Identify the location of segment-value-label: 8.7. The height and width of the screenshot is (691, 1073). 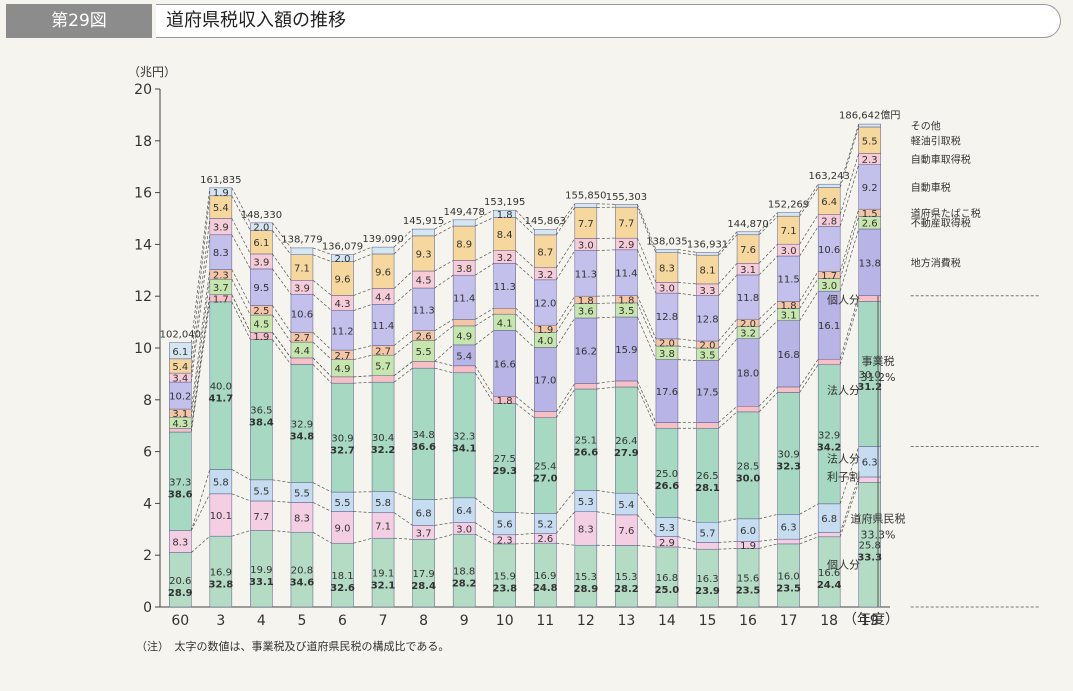
(545, 252).